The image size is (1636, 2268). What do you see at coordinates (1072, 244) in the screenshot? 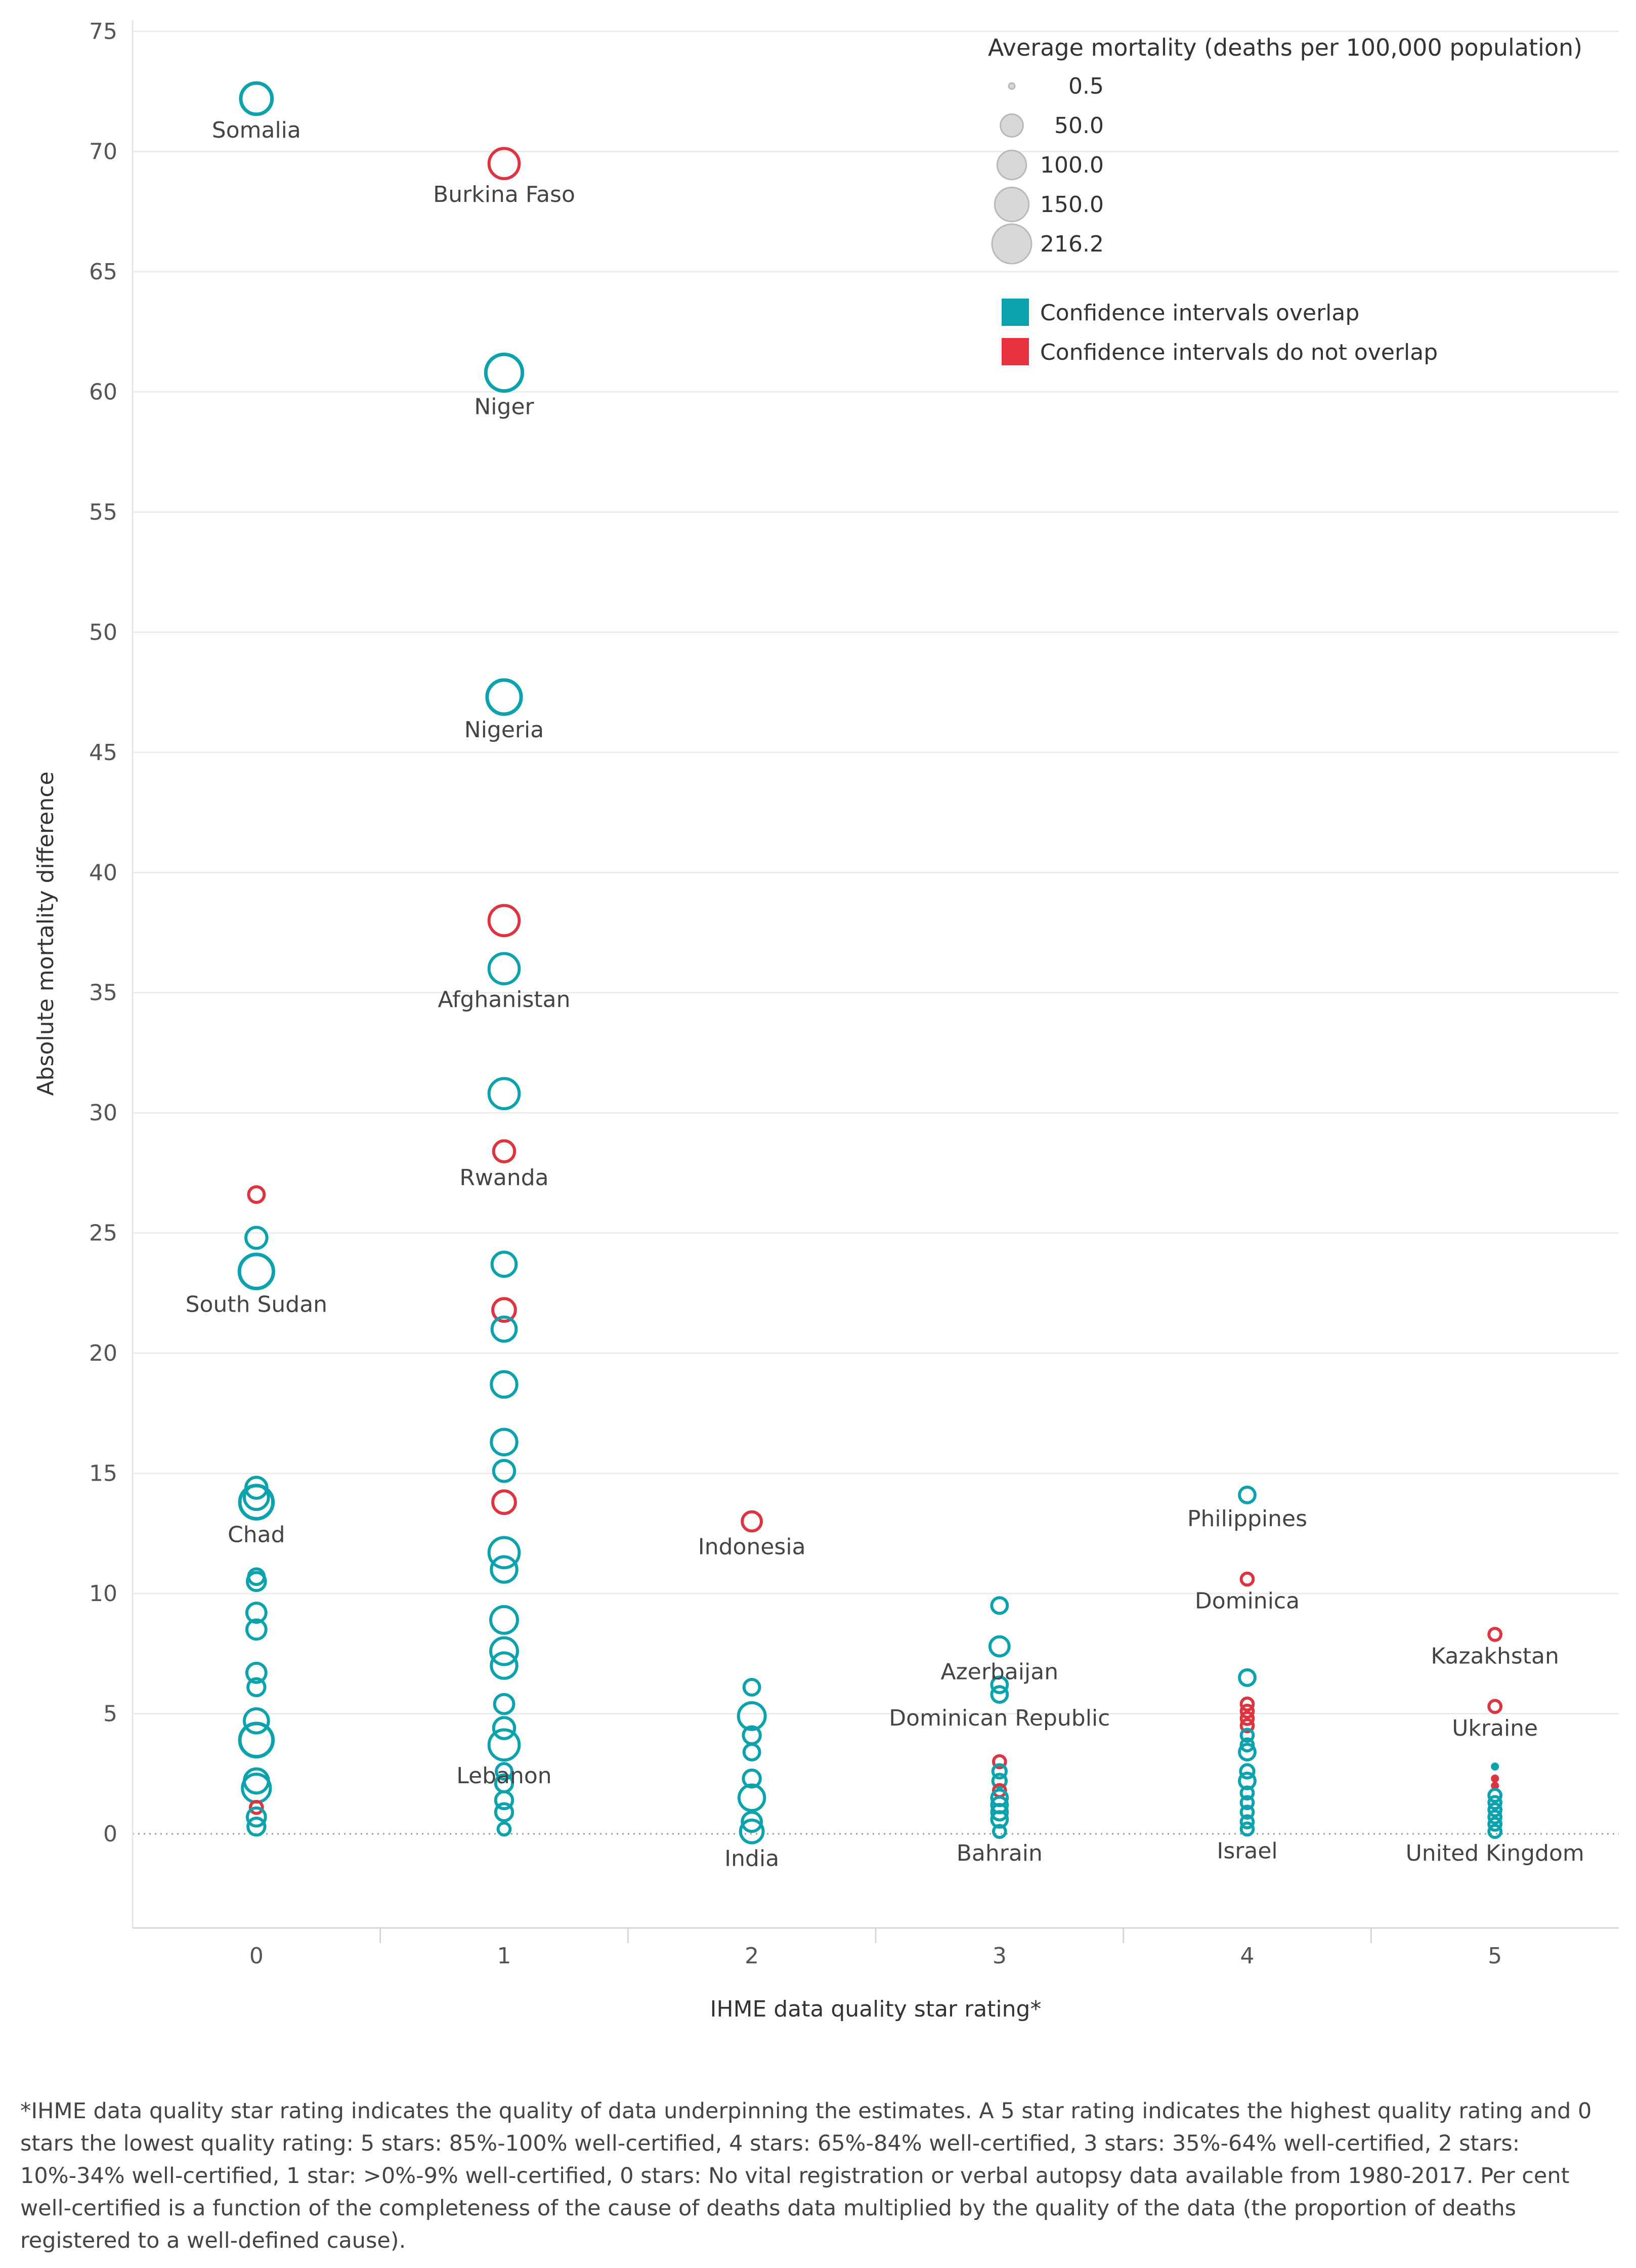
I see `legend-size-label: 216.2` at bounding box center [1072, 244].